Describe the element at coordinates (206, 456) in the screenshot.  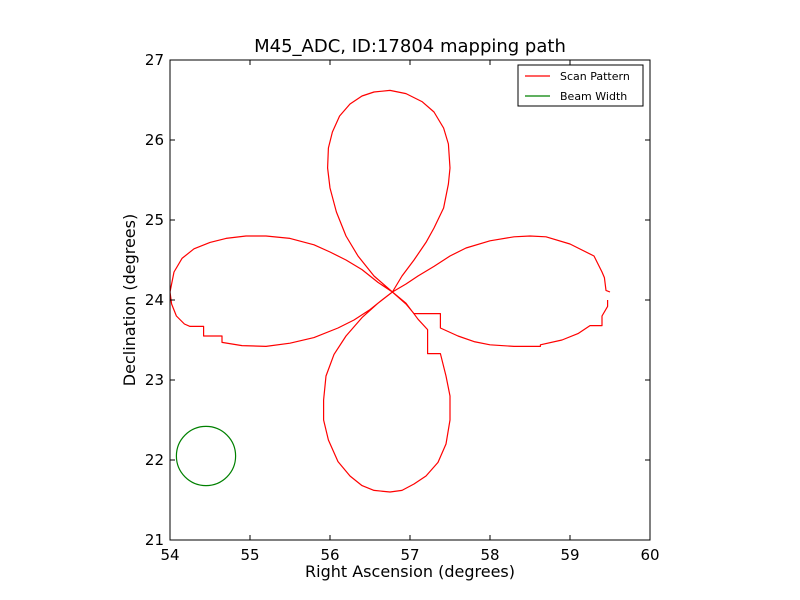
I see `series-circle-beam-width` at that location.